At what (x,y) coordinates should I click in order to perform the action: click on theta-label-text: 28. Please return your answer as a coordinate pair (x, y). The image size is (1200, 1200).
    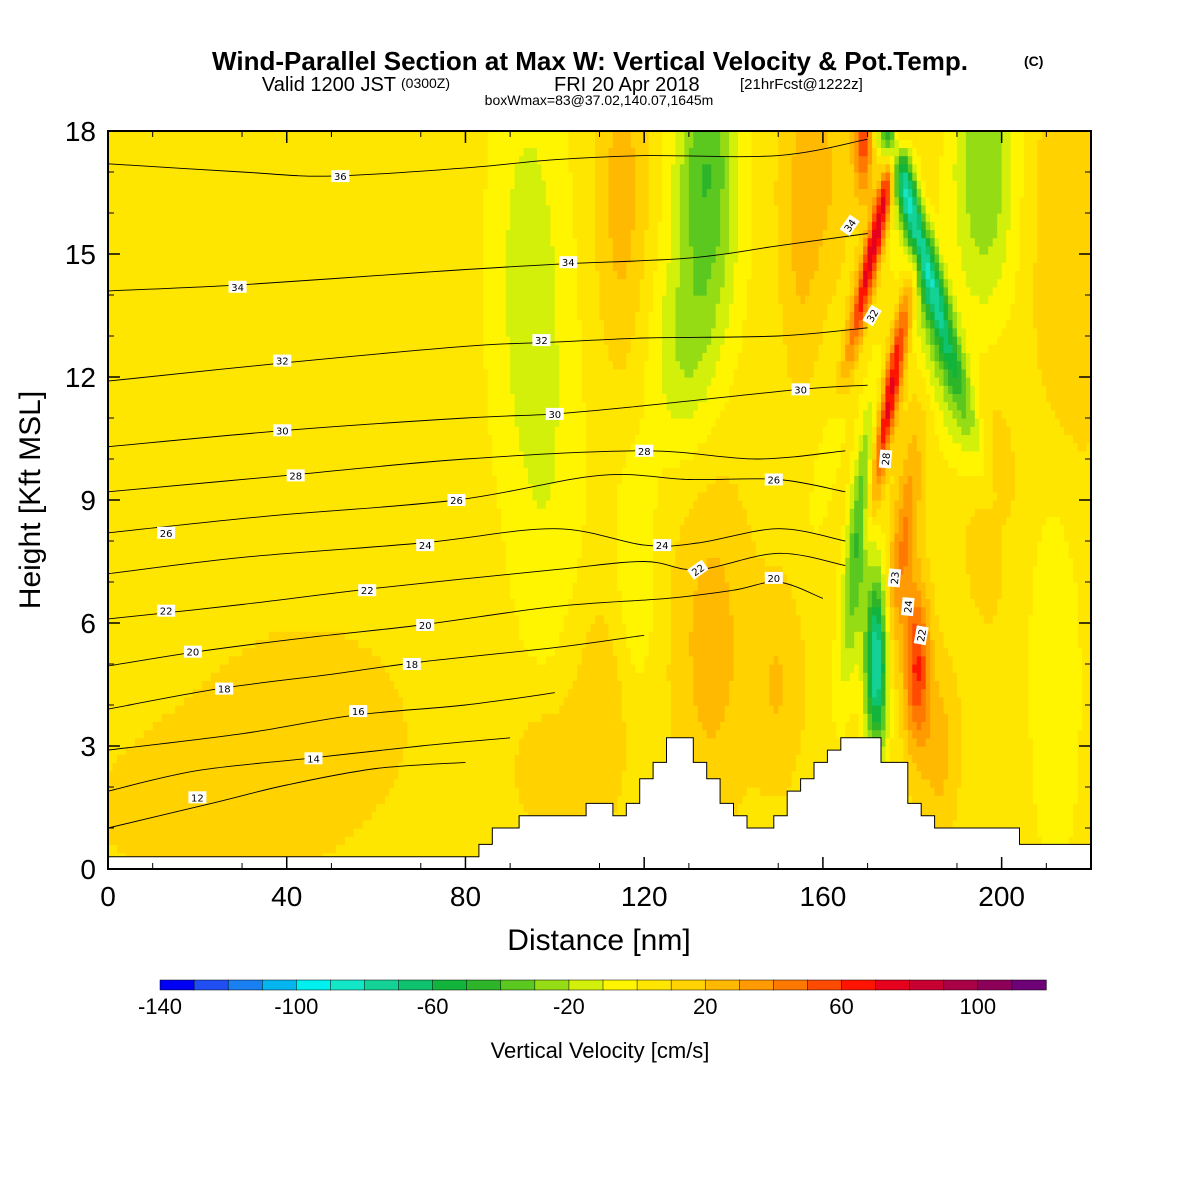
    Looking at the image, I should click on (887, 459).